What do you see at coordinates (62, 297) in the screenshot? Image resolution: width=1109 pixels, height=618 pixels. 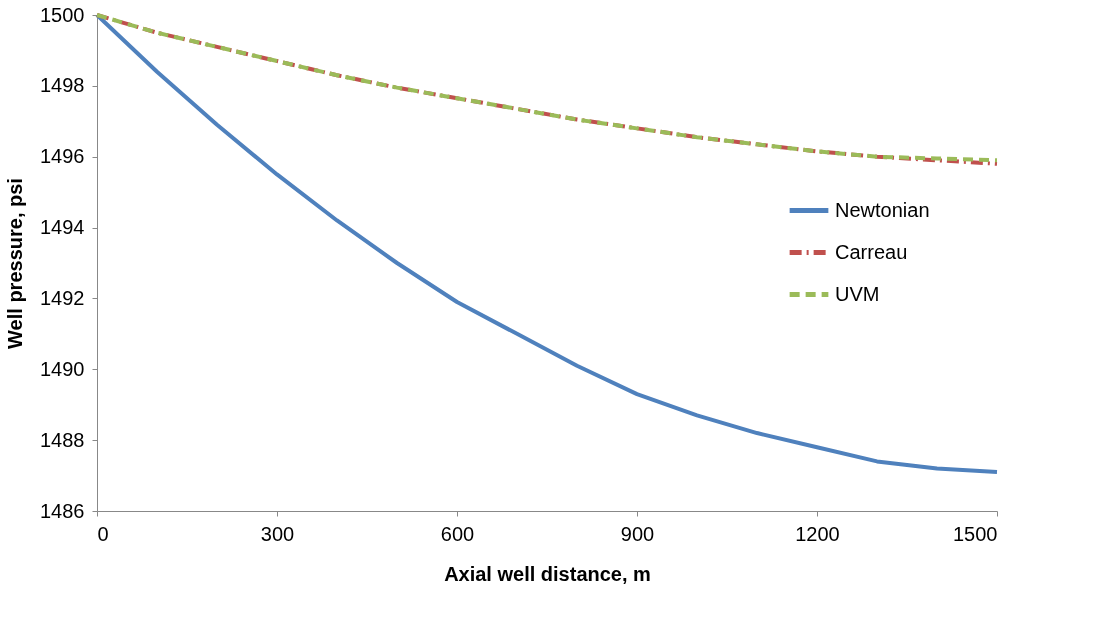 I see `y-tick-label: 1492` at bounding box center [62, 297].